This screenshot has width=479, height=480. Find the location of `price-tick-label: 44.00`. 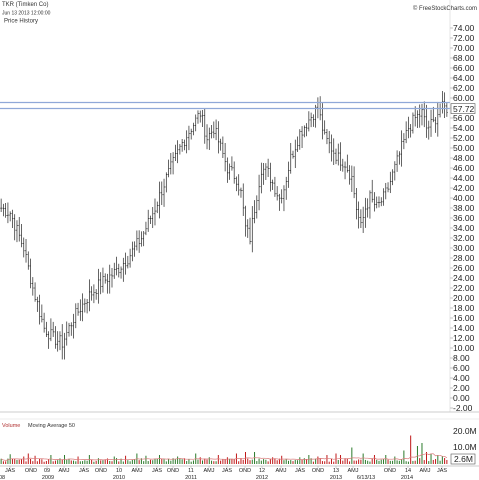

price-tick-label: 44.00 is located at coordinates (464, 178).